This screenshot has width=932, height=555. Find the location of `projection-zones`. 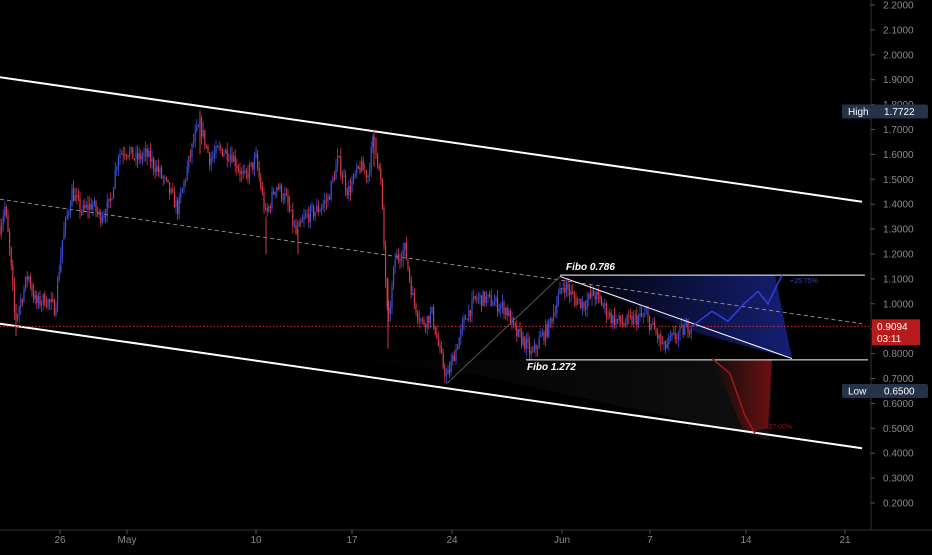

projection-zones is located at coordinates (561, 358).